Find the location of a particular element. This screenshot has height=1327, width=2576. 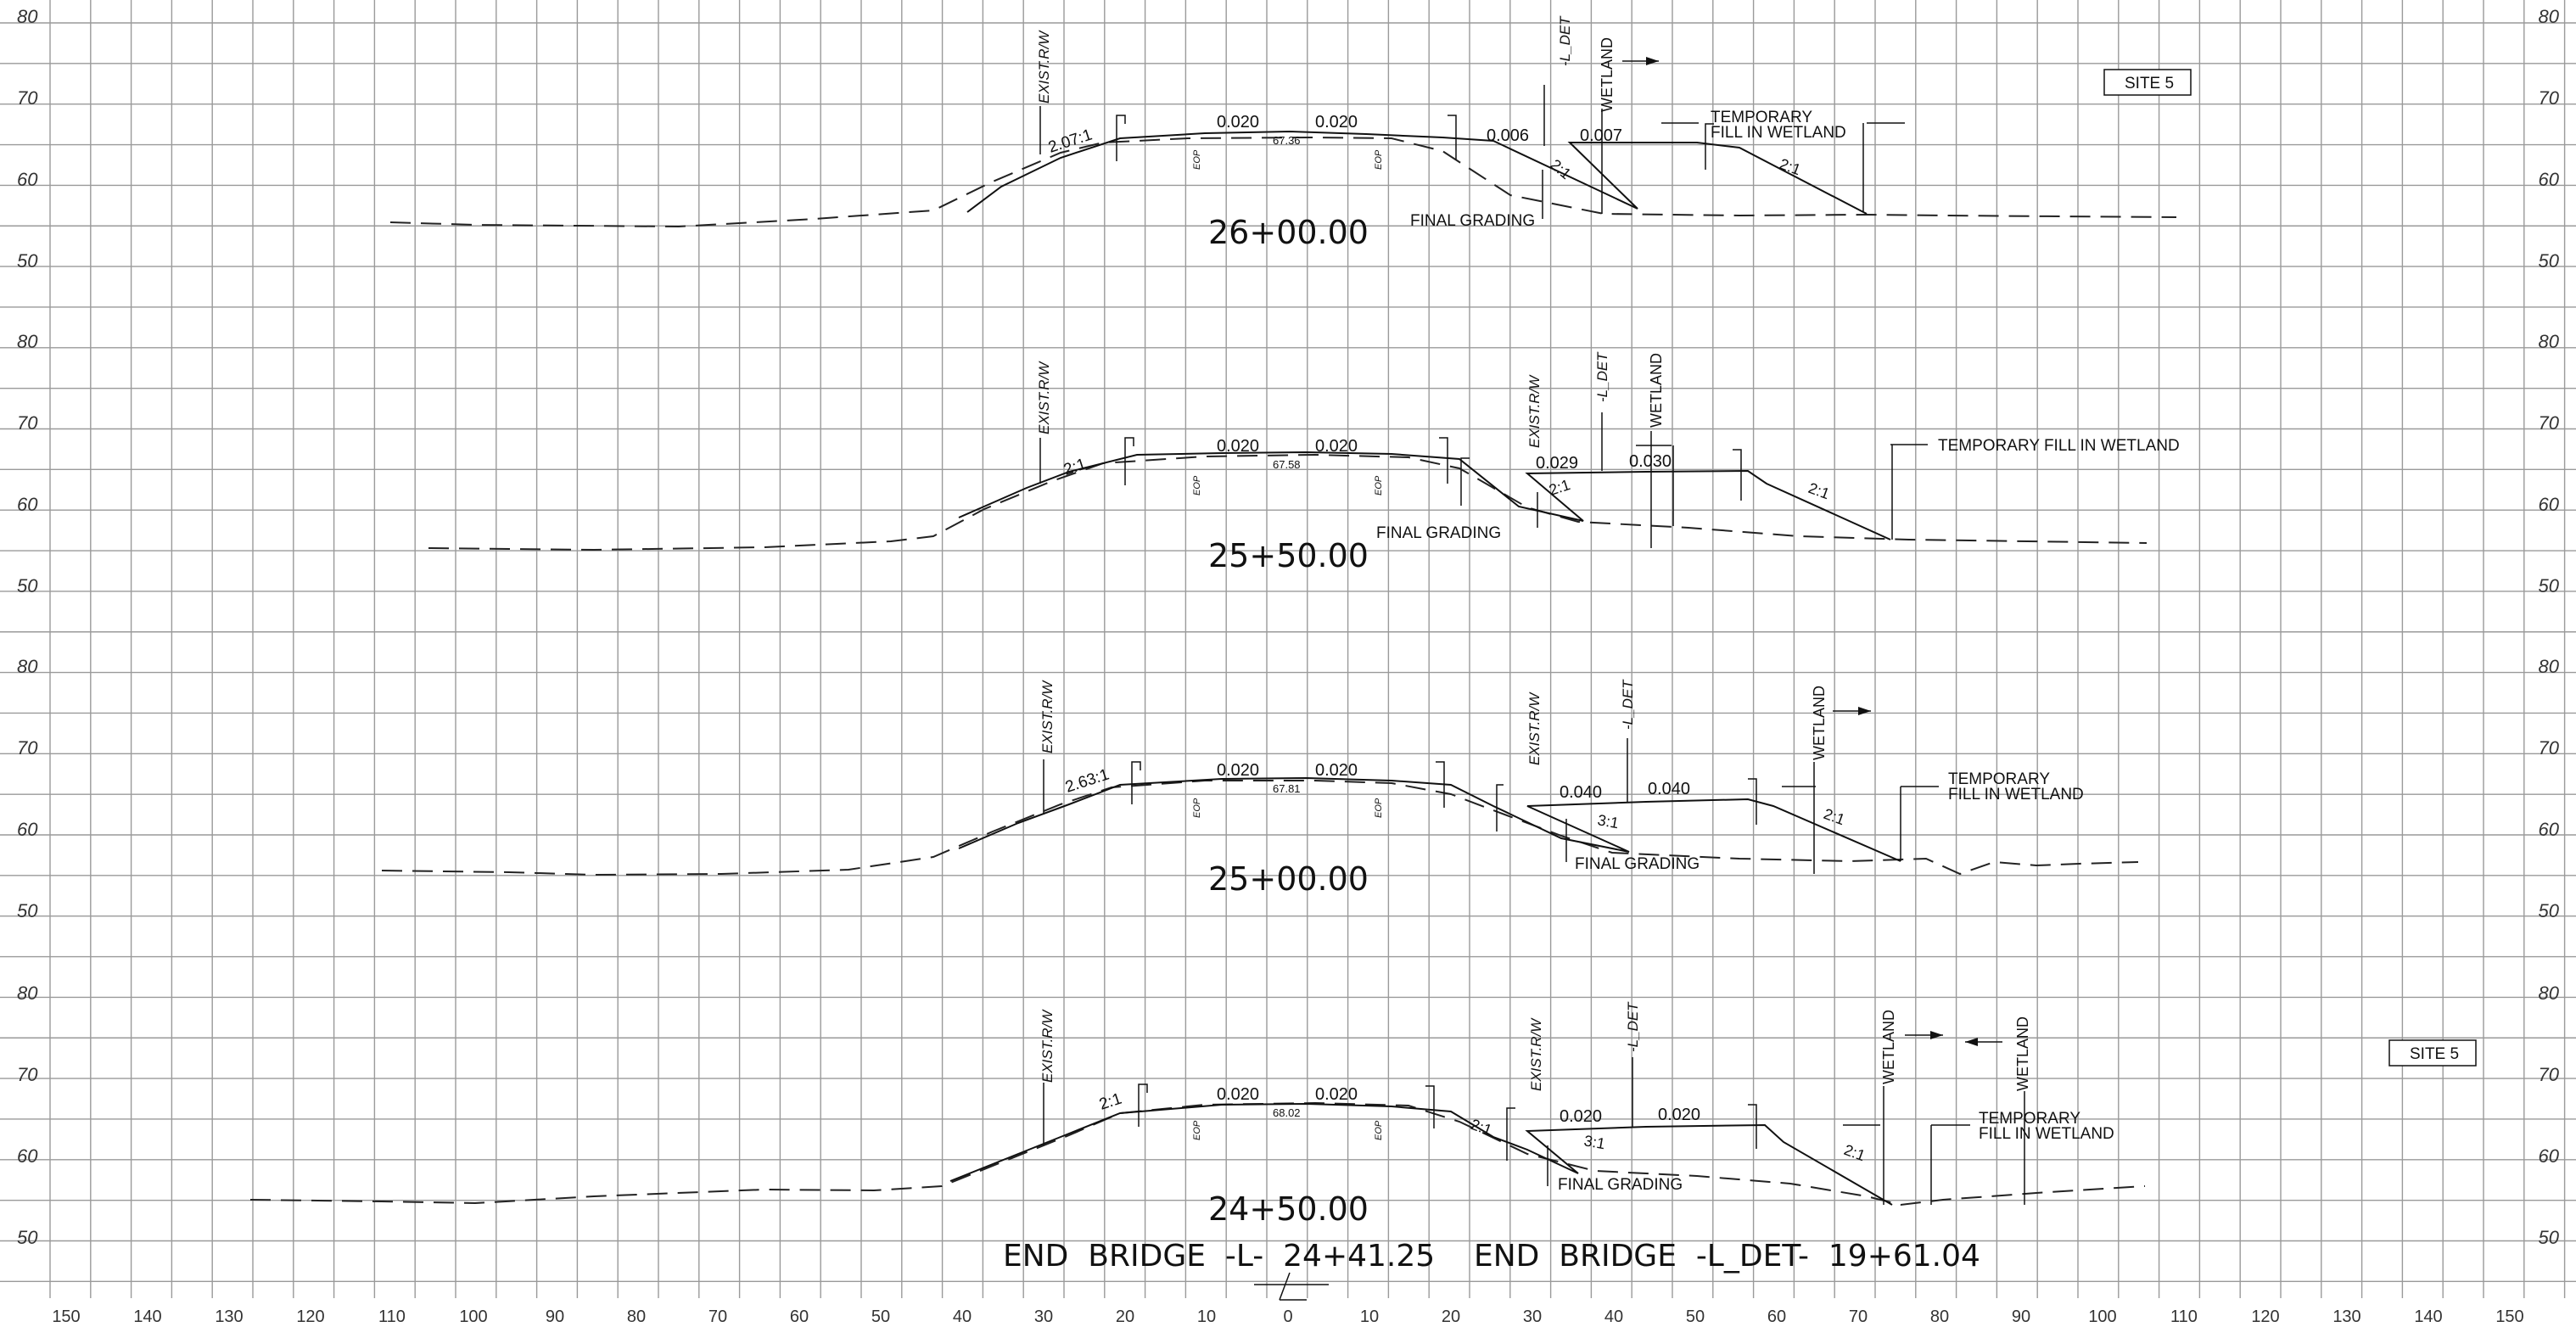

wetland-label-2: WETLAND is located at coordinates (1657, 390).